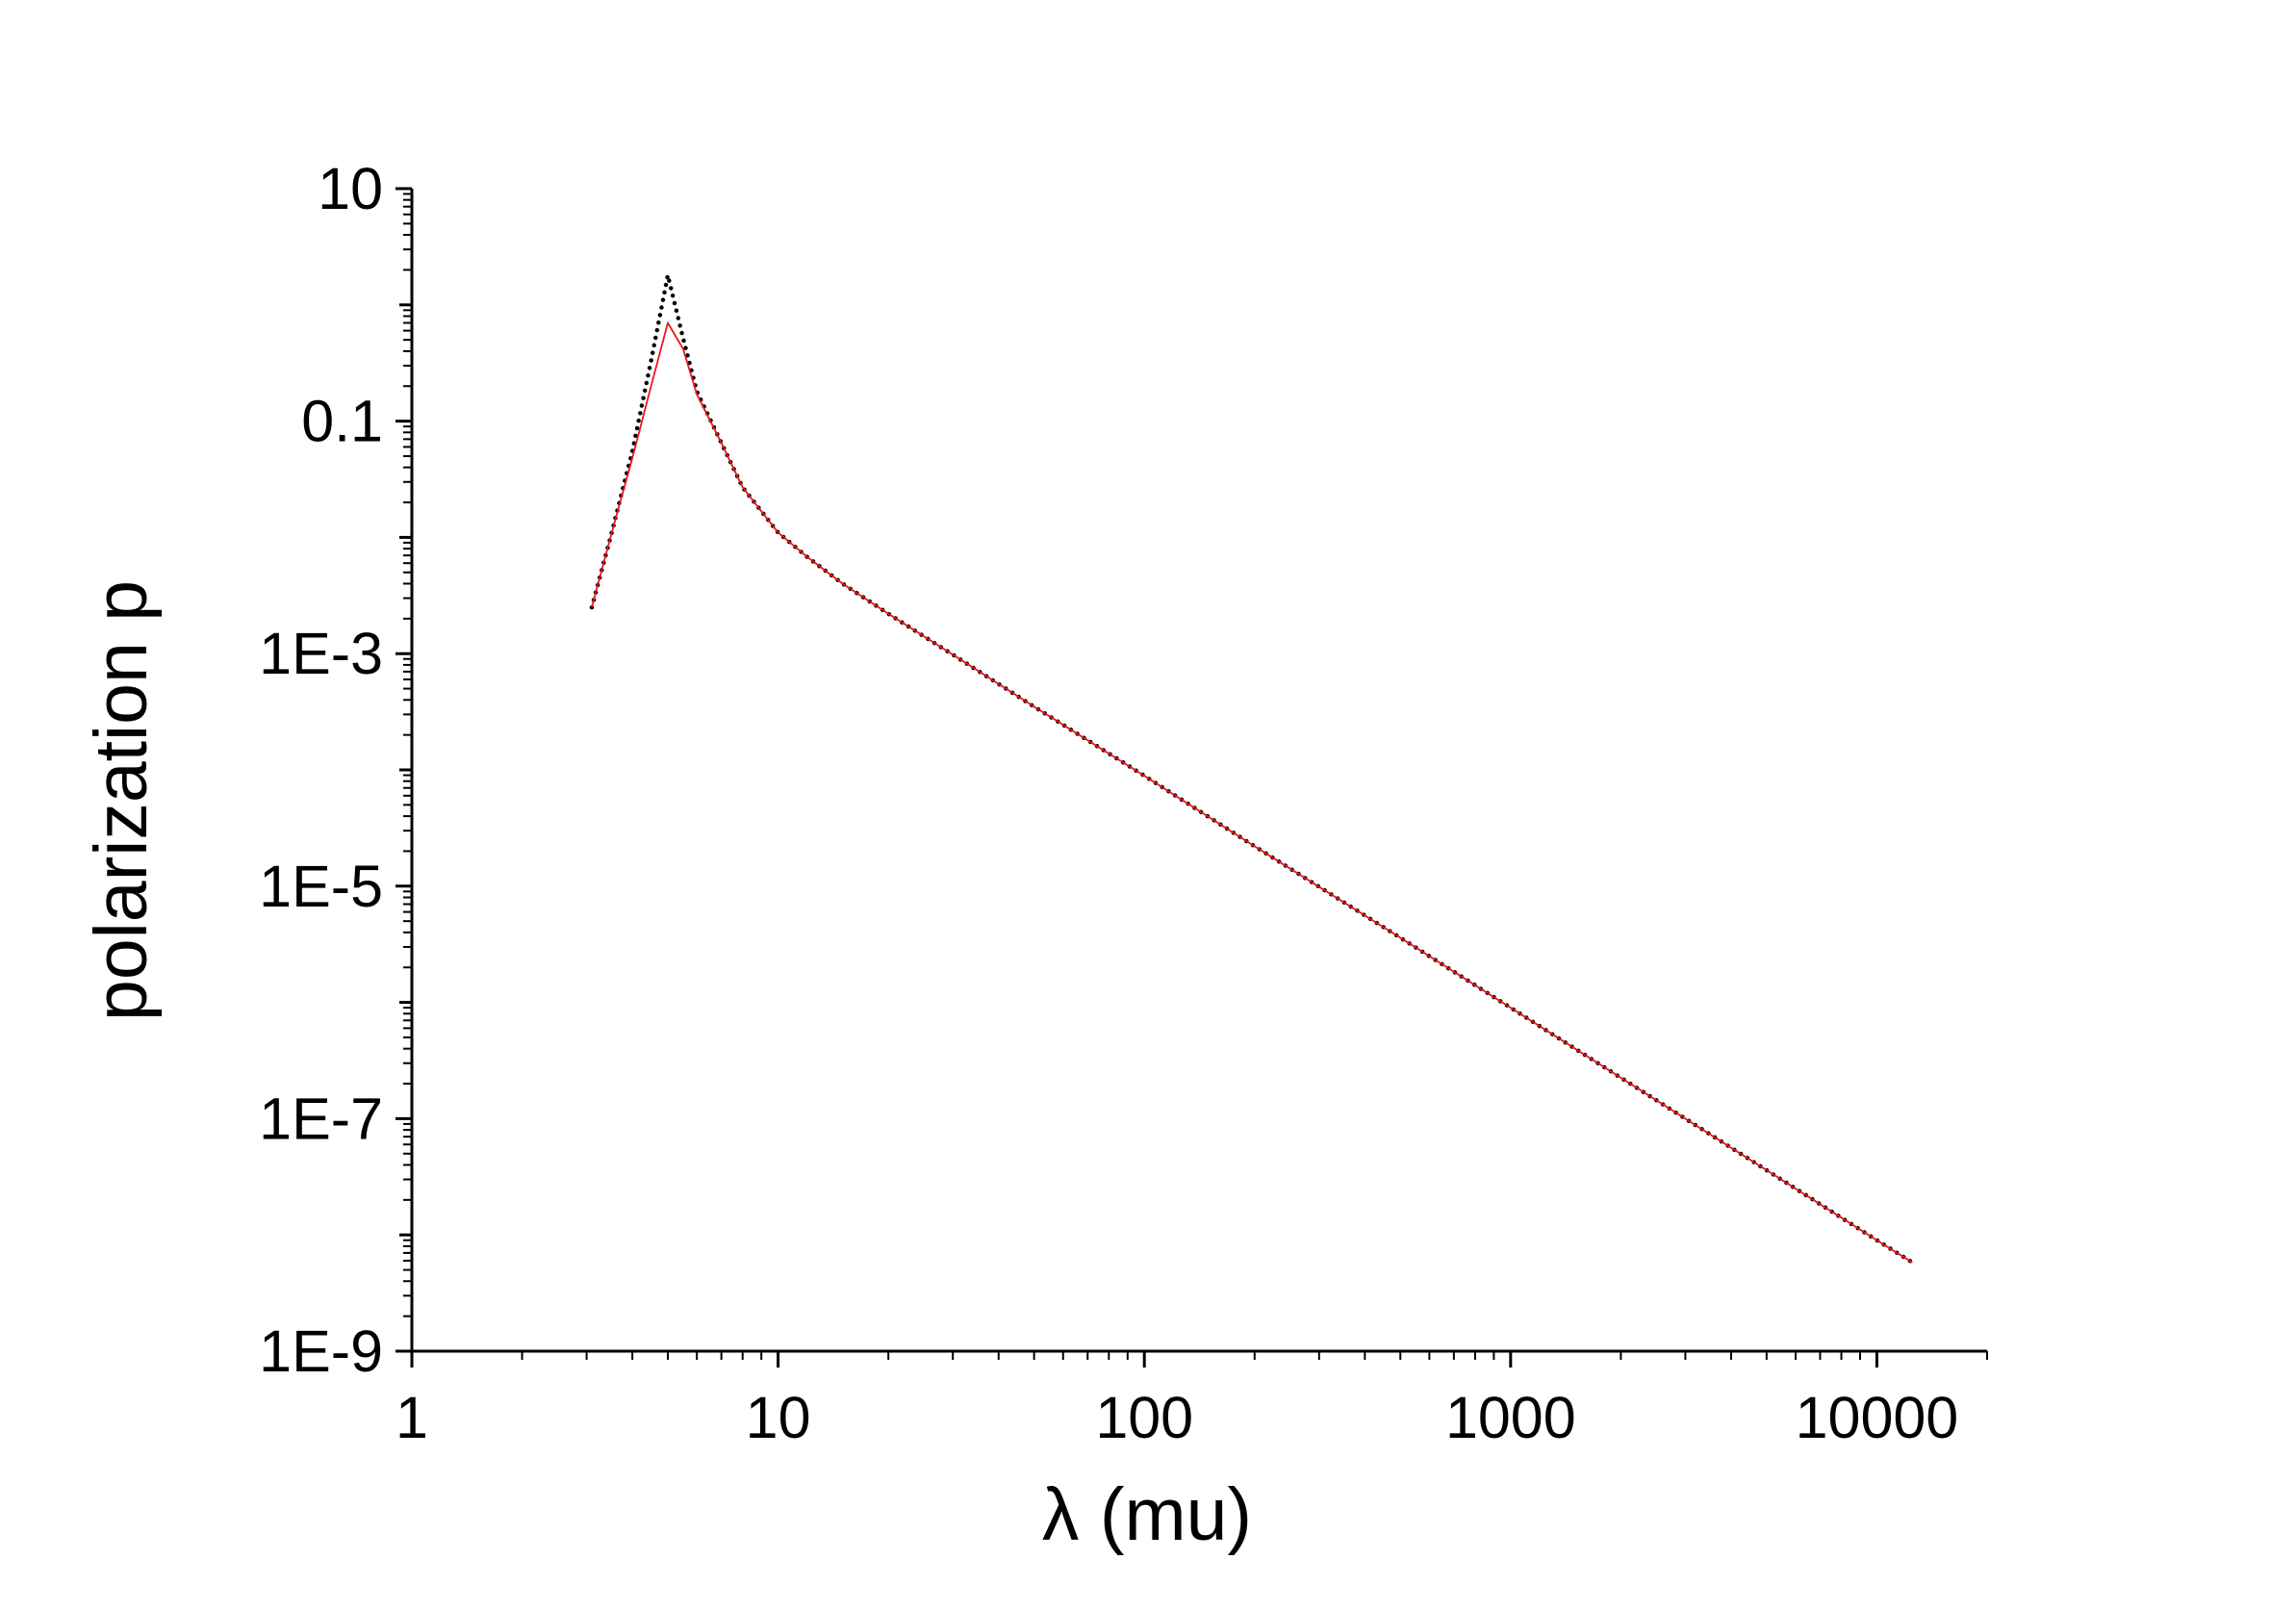 This screenshot has height=1611, width=2296. Describe the element at coordinates (321, 1351) in the screenshot. I see `y-tick-label: 1E-9` at that location.